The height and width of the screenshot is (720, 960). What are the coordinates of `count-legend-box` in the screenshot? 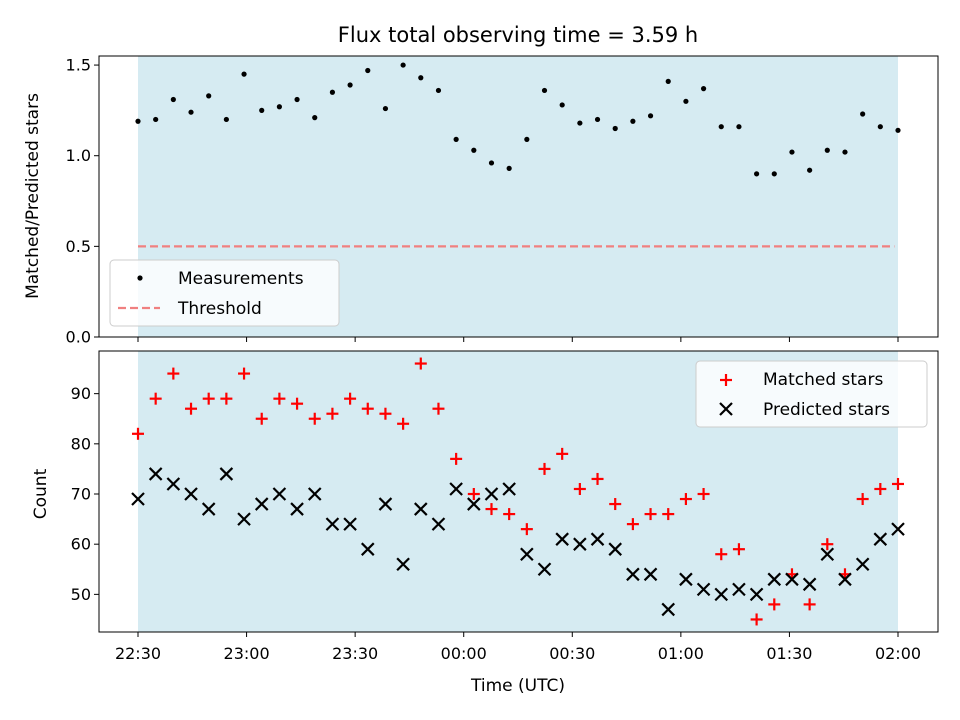 It's located at (811, 394).